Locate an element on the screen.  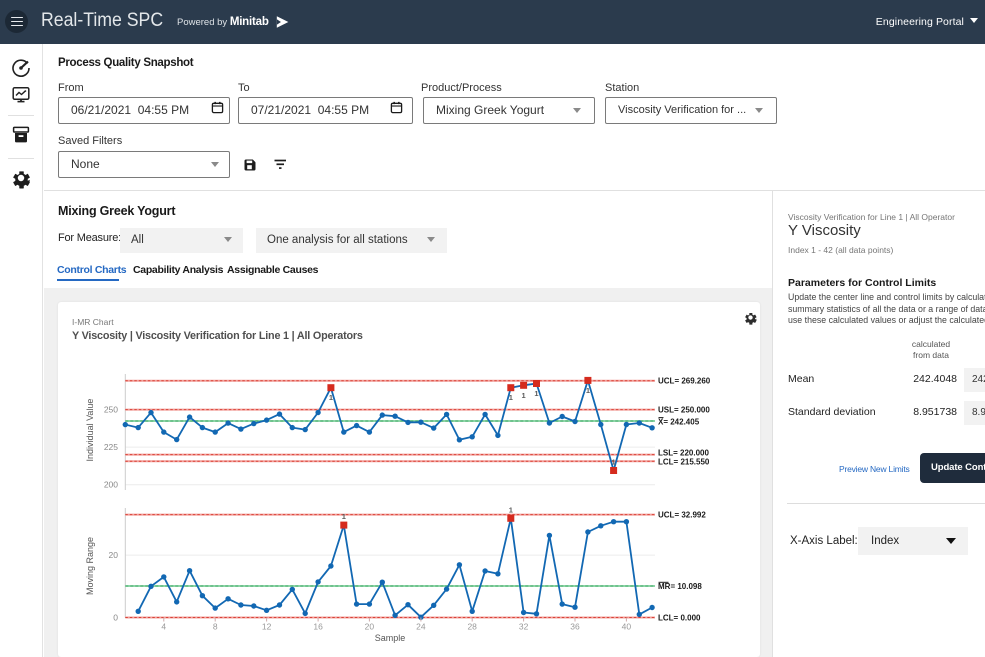
svg-text: MR= 10.098 is located at coordinates (680, 586).